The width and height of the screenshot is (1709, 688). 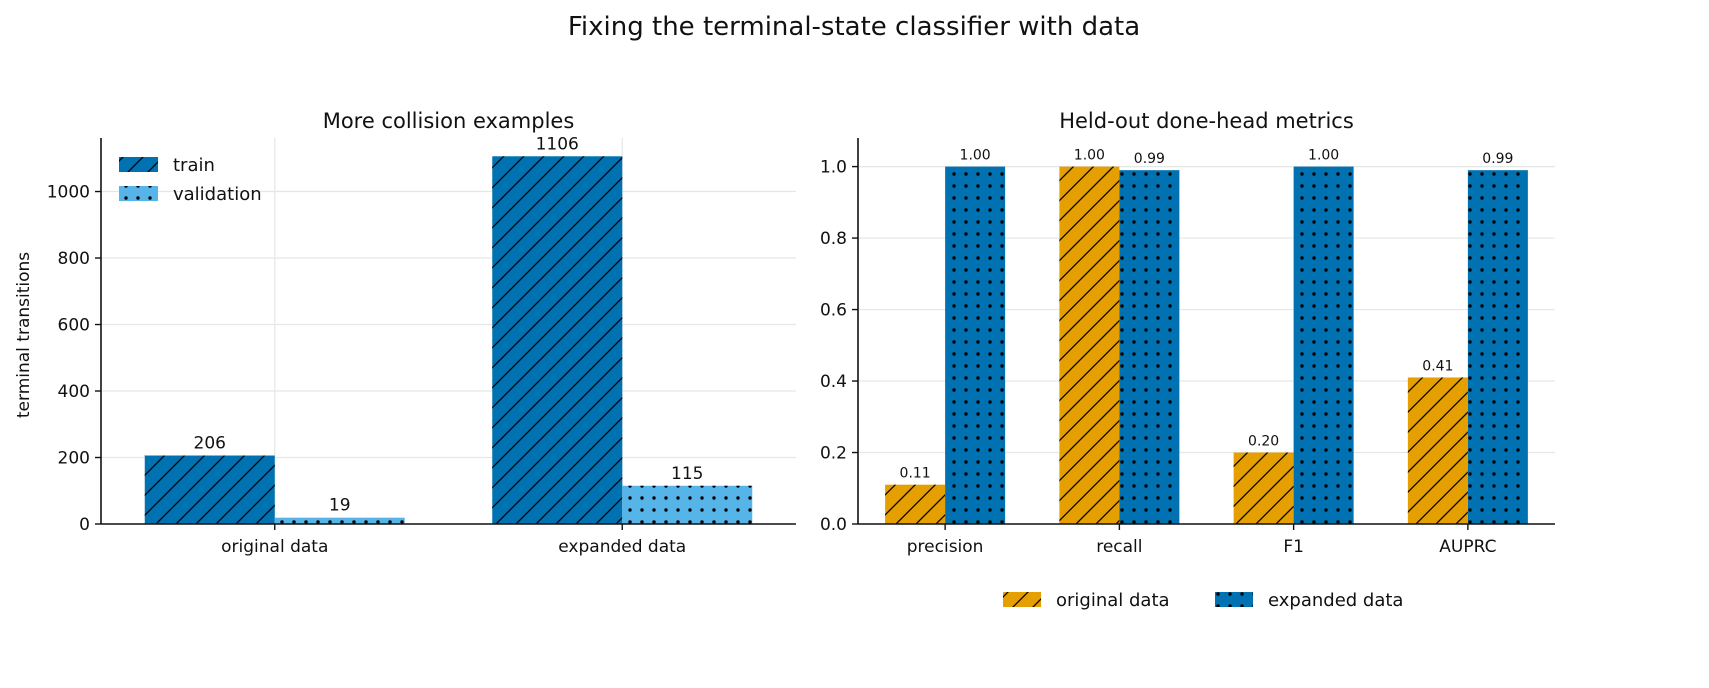 I want to click on train-bar-original-data, so click(x=209, y=489).